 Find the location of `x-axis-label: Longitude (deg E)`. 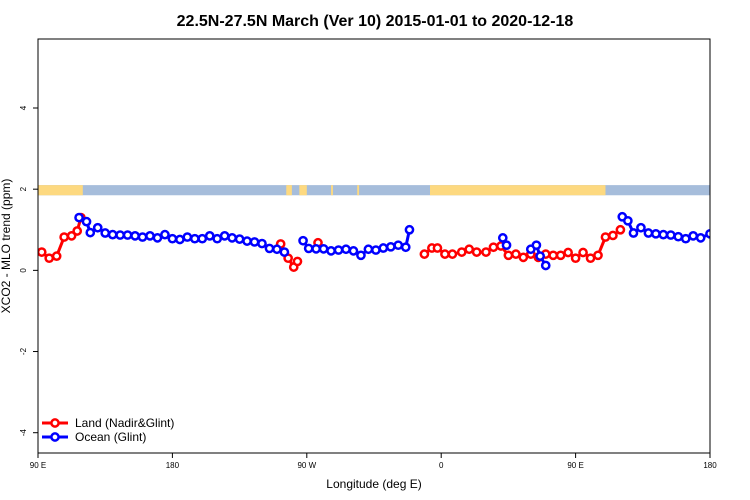

x-axis-label: Longitude (deg E) is located at coordinates (373, 484).